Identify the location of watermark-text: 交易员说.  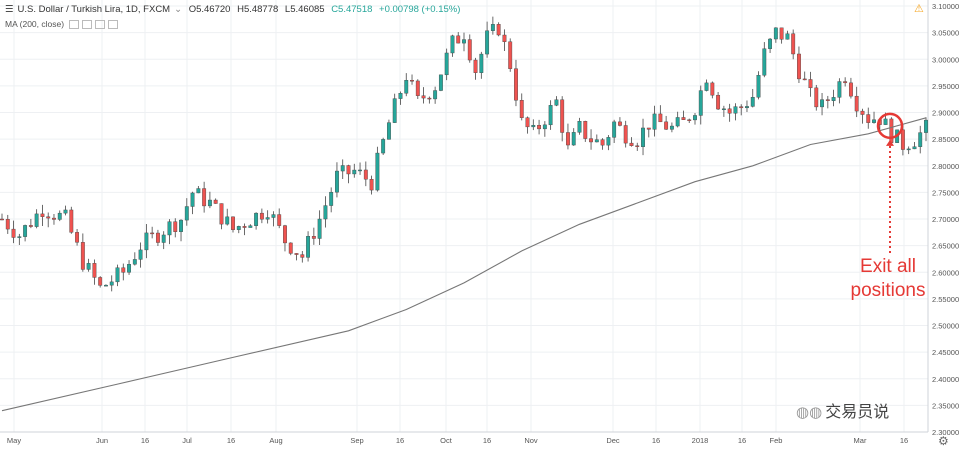
(857, 412).